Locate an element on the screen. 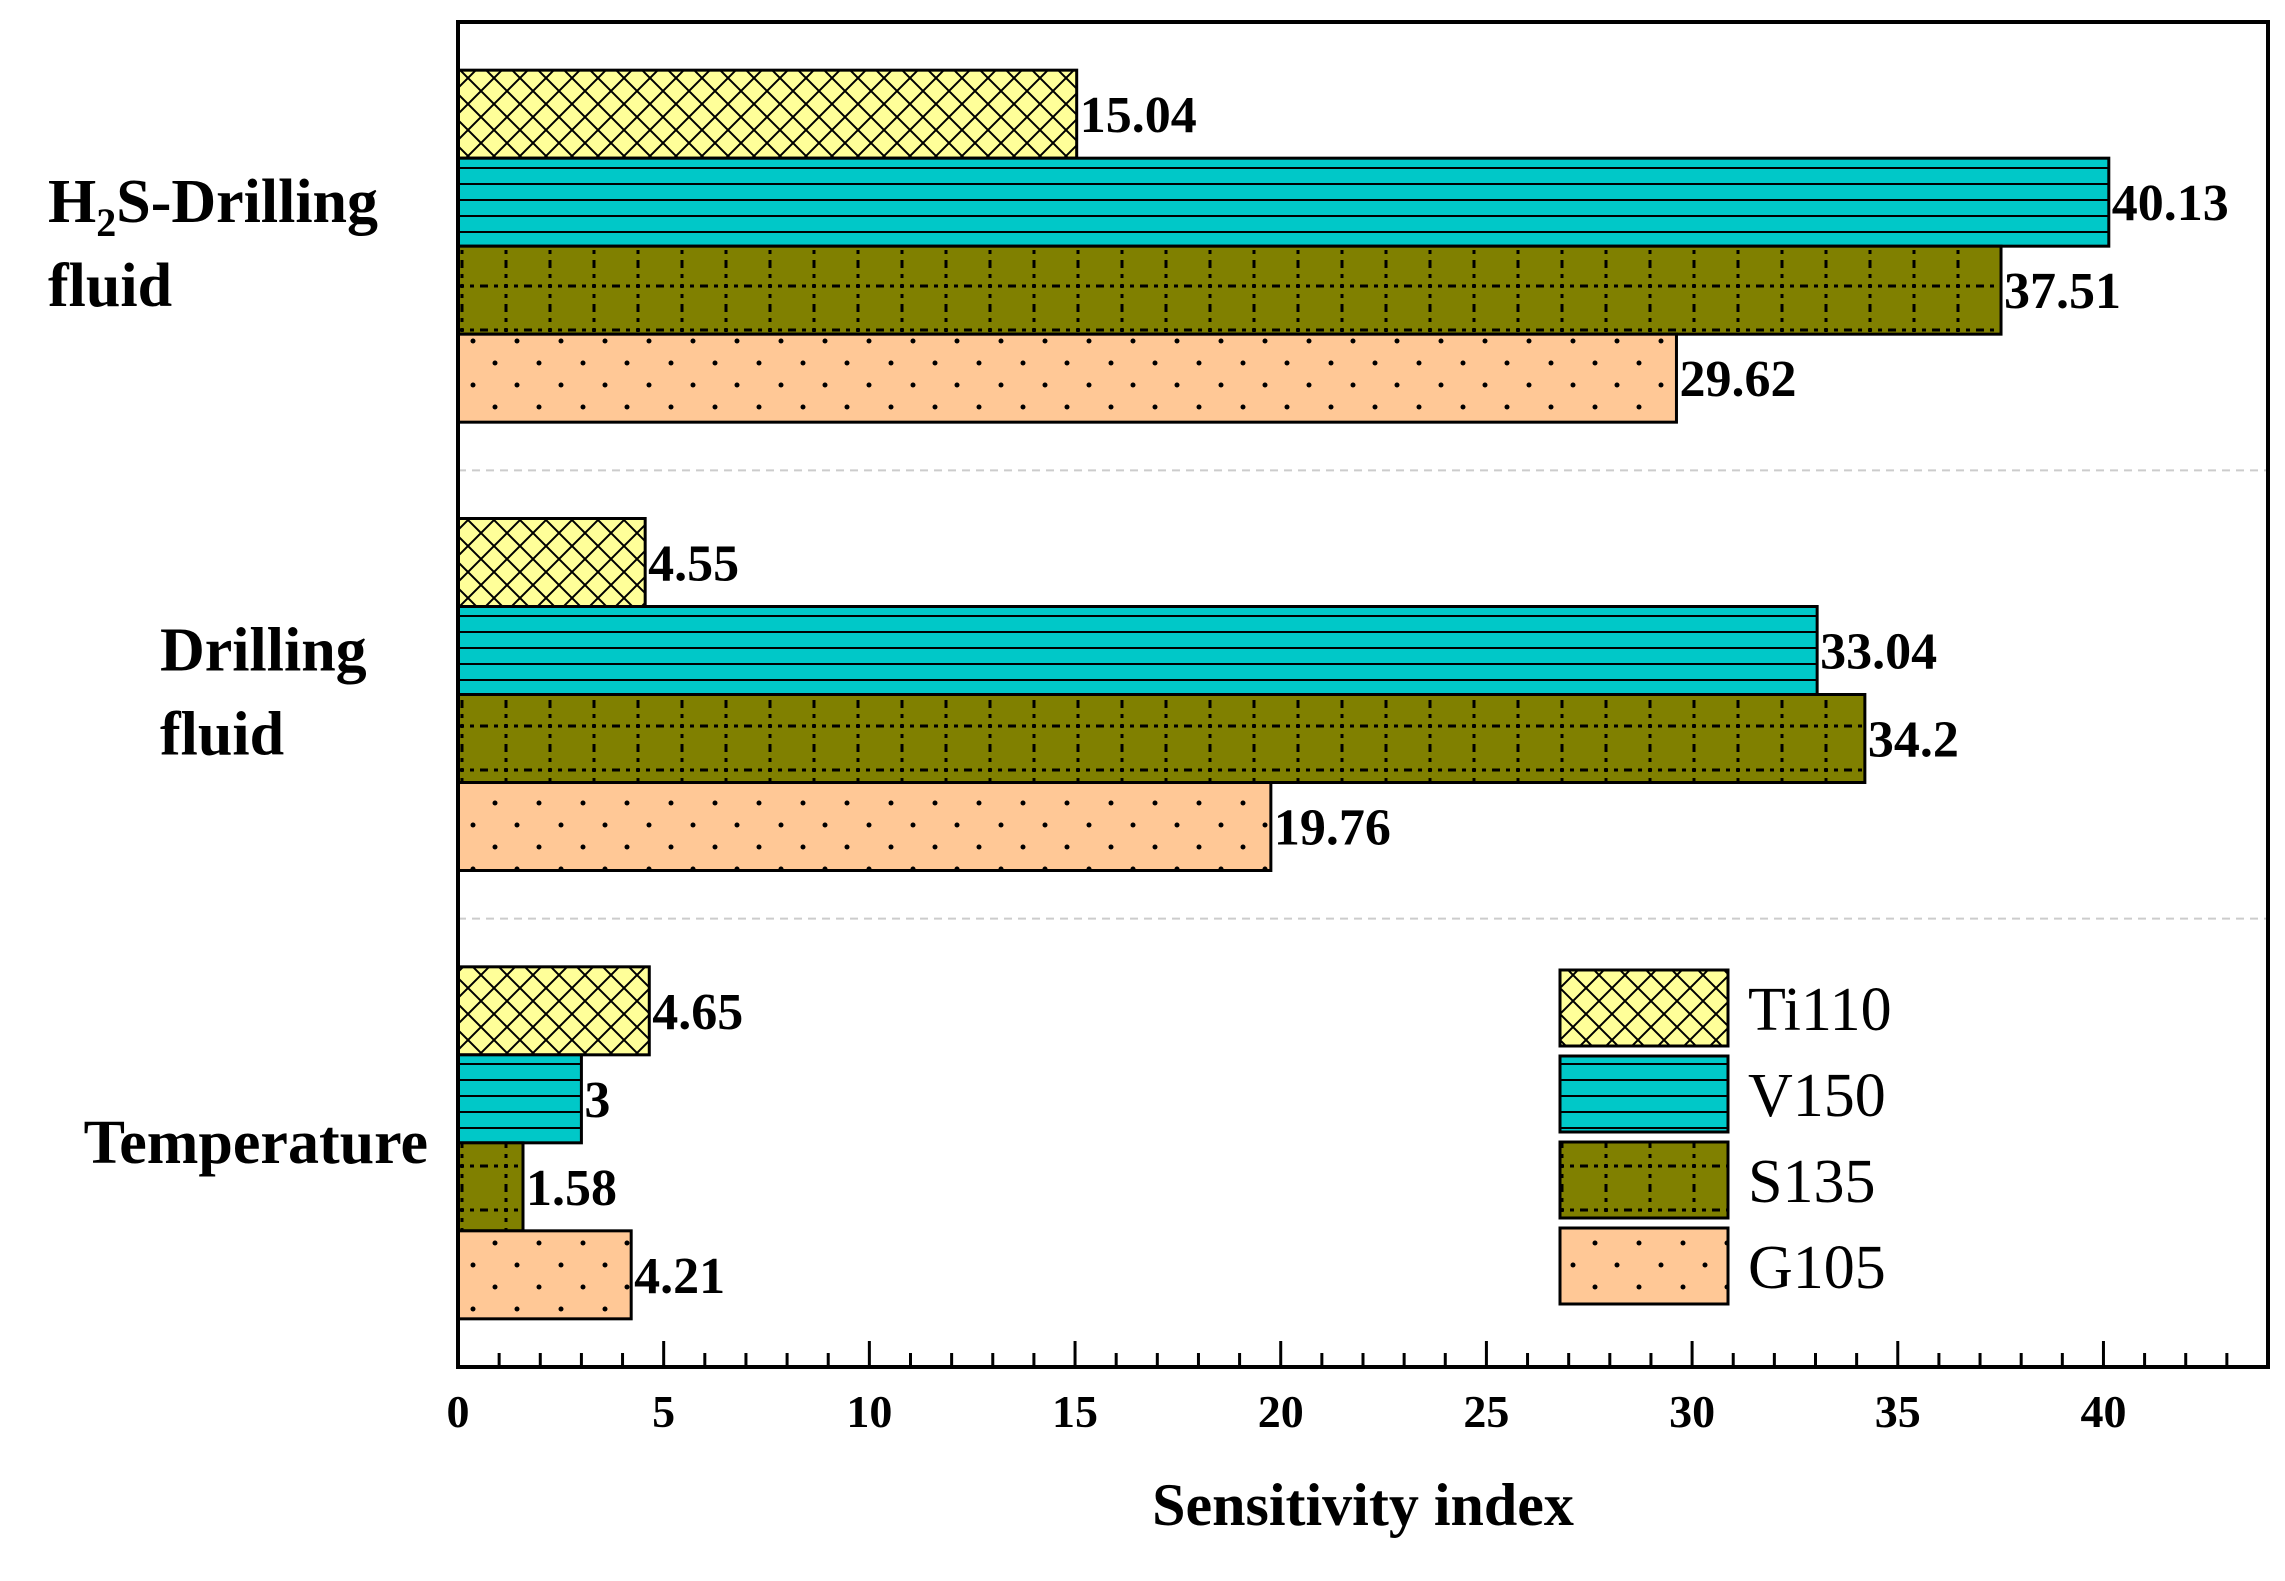  legend-label: S135 is located at coordinates (1811, 1182).